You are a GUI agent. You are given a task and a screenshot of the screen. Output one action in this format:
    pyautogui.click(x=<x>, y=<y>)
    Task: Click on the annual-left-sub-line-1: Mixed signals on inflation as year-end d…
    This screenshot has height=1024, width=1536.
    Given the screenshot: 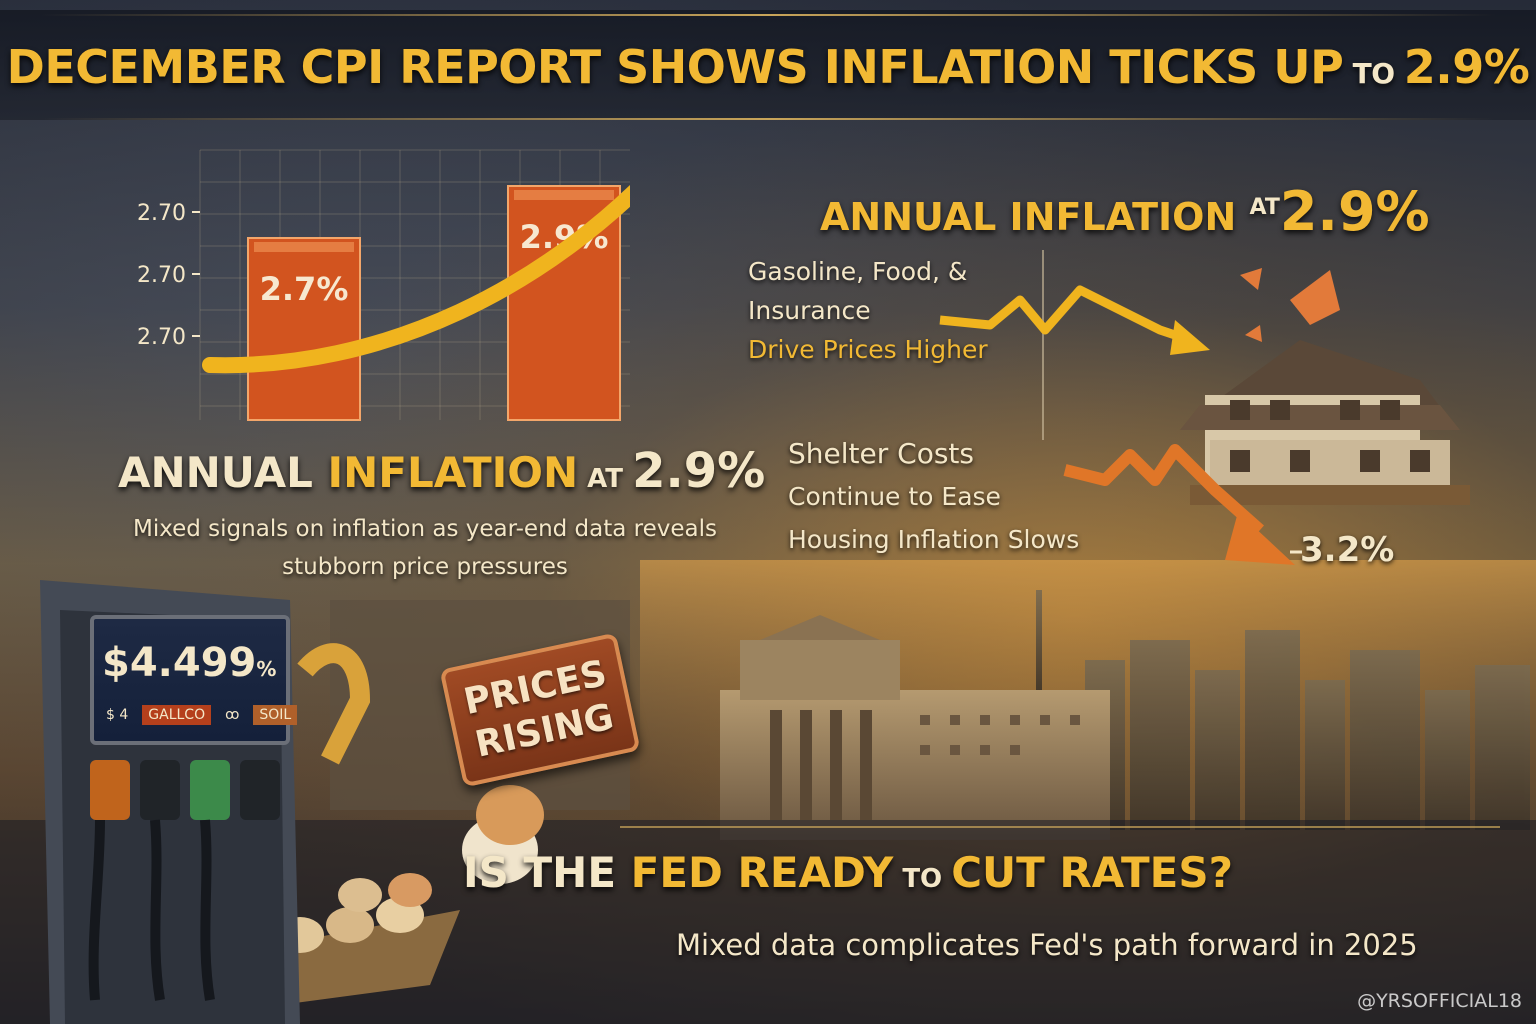 What is the action you would take?
    pyautogui.click(x=425, y=529)
    